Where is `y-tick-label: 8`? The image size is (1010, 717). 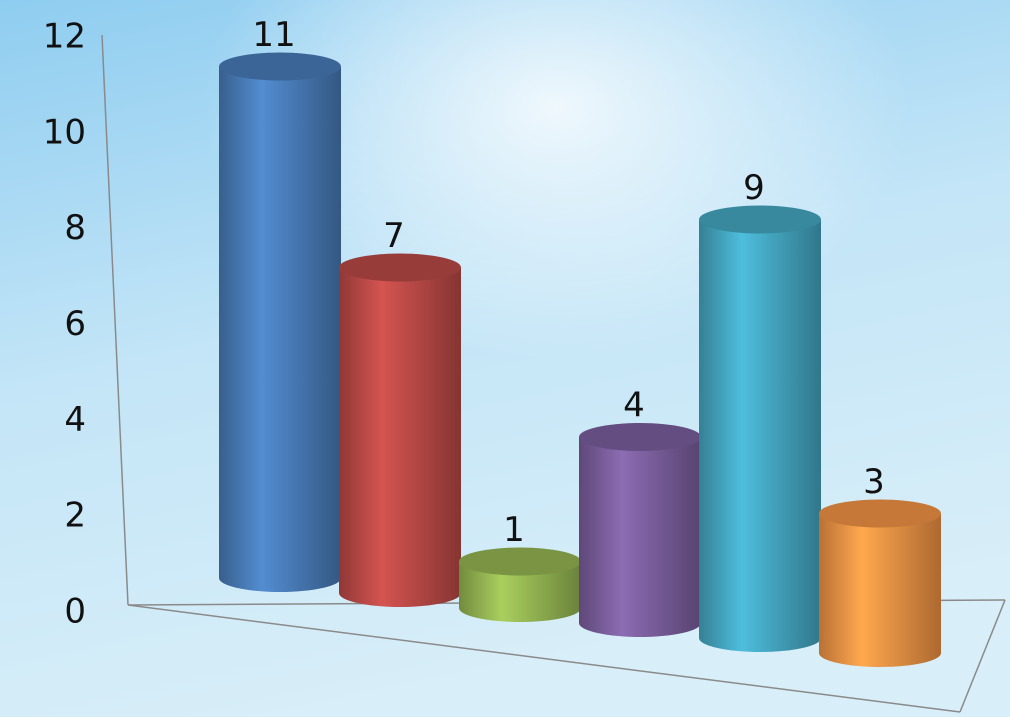 y-tick-label: 8 is located at coordinates (75, 228).